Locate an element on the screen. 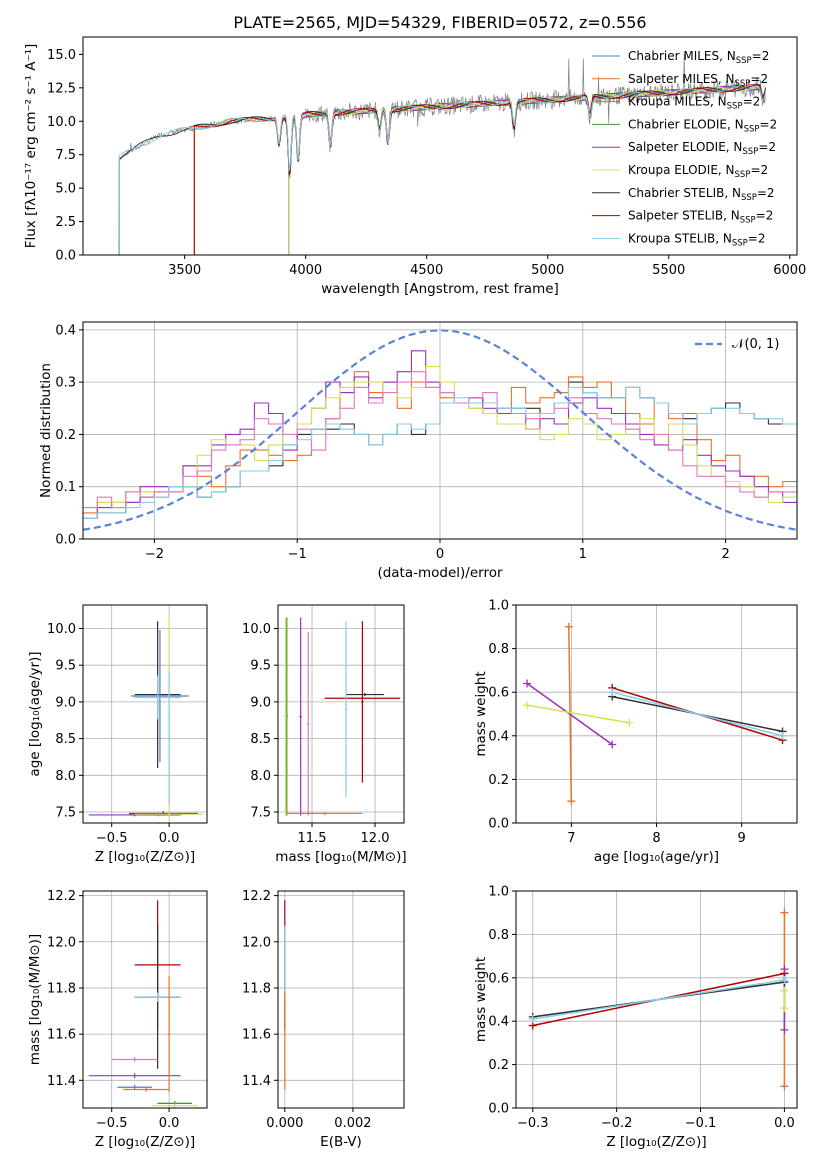 The width and height of the screenshot is (819, 1170). y-axis-label: age [log₁₀(age/yr)] is located at coordinates (35, 713).